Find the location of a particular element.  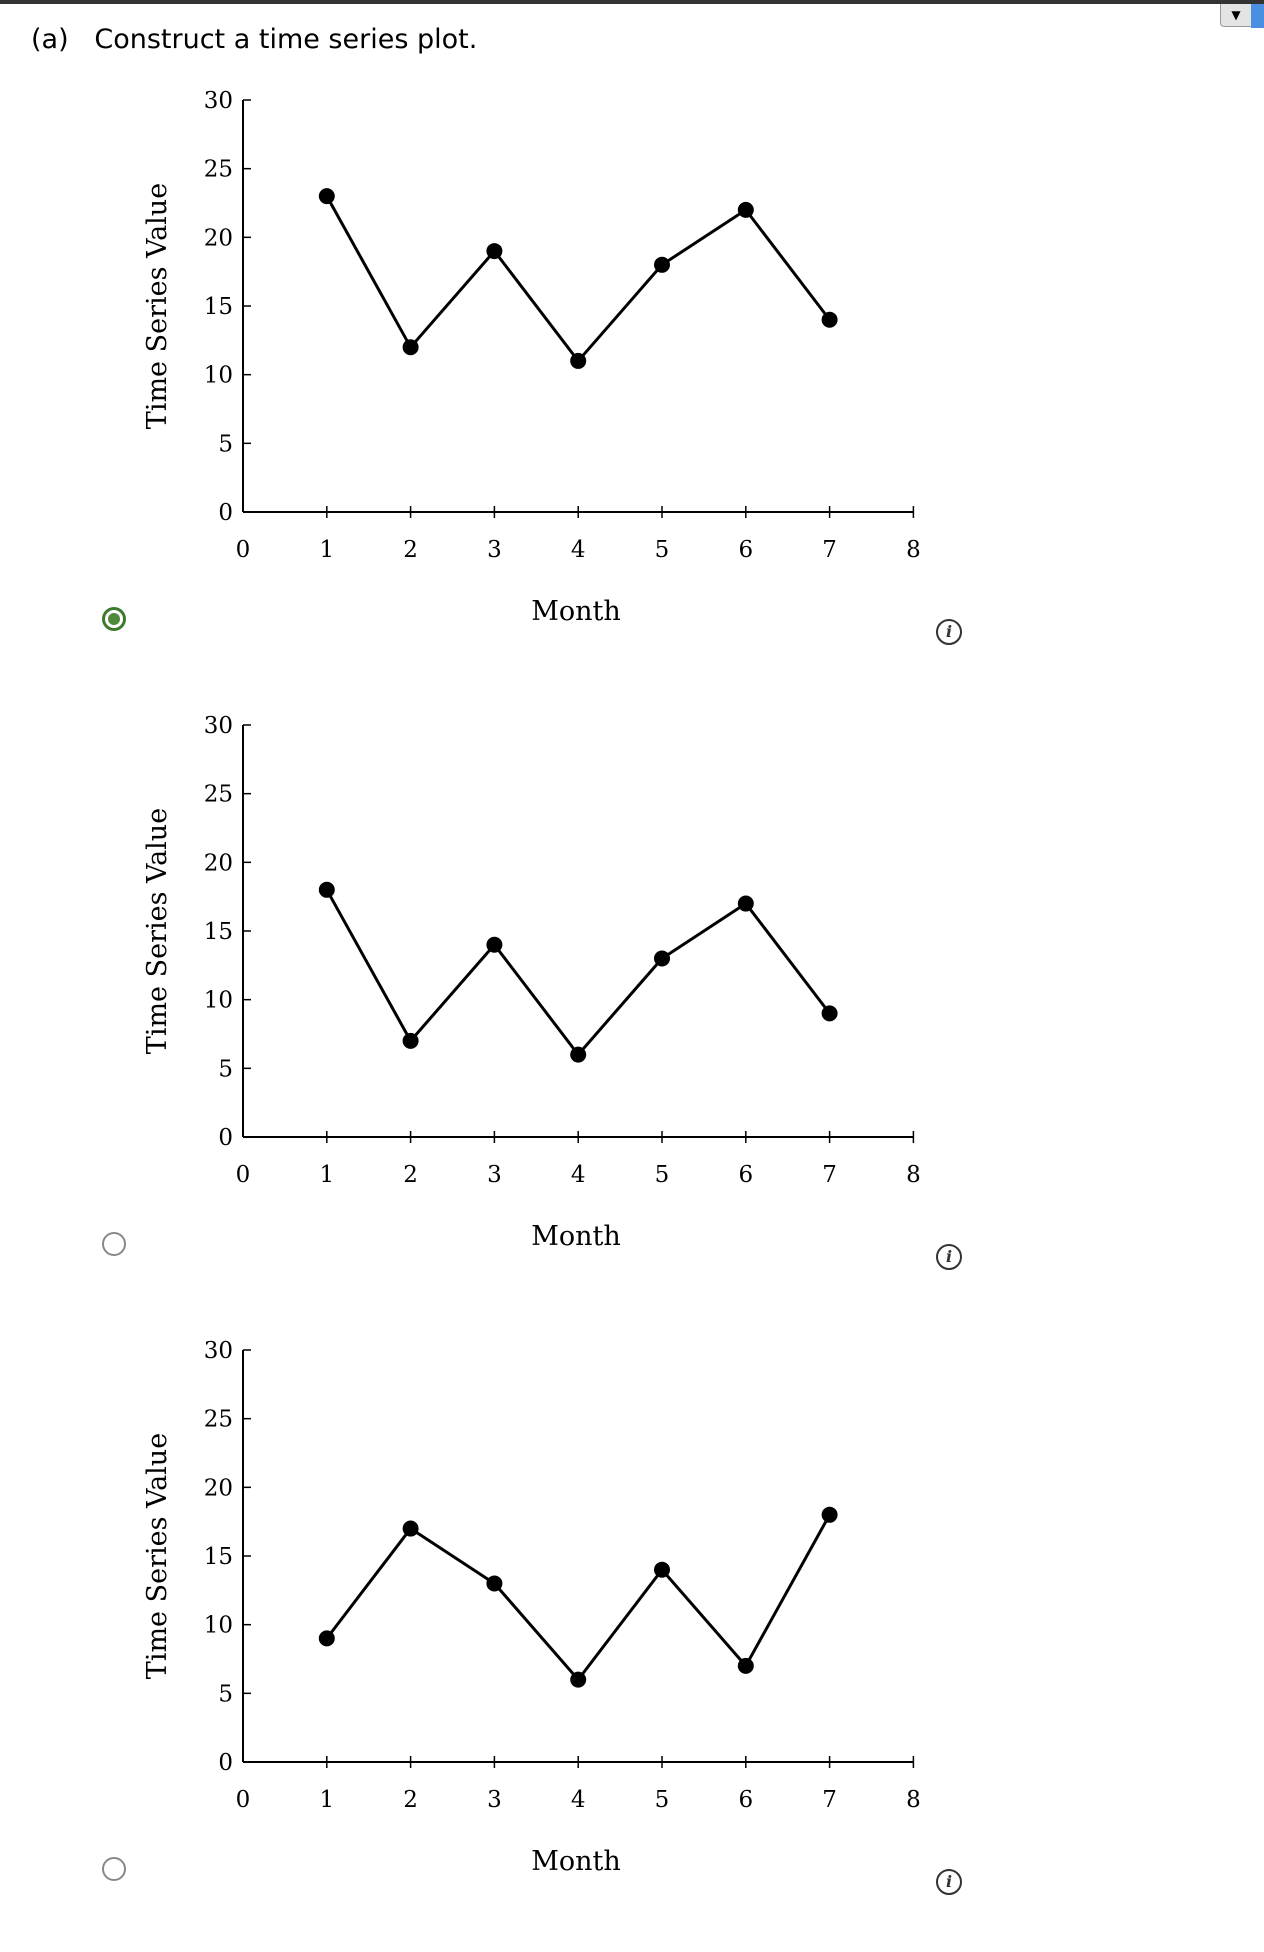

dropdown-arrow-icon: ▼ is located at coordinates (1235, 15).